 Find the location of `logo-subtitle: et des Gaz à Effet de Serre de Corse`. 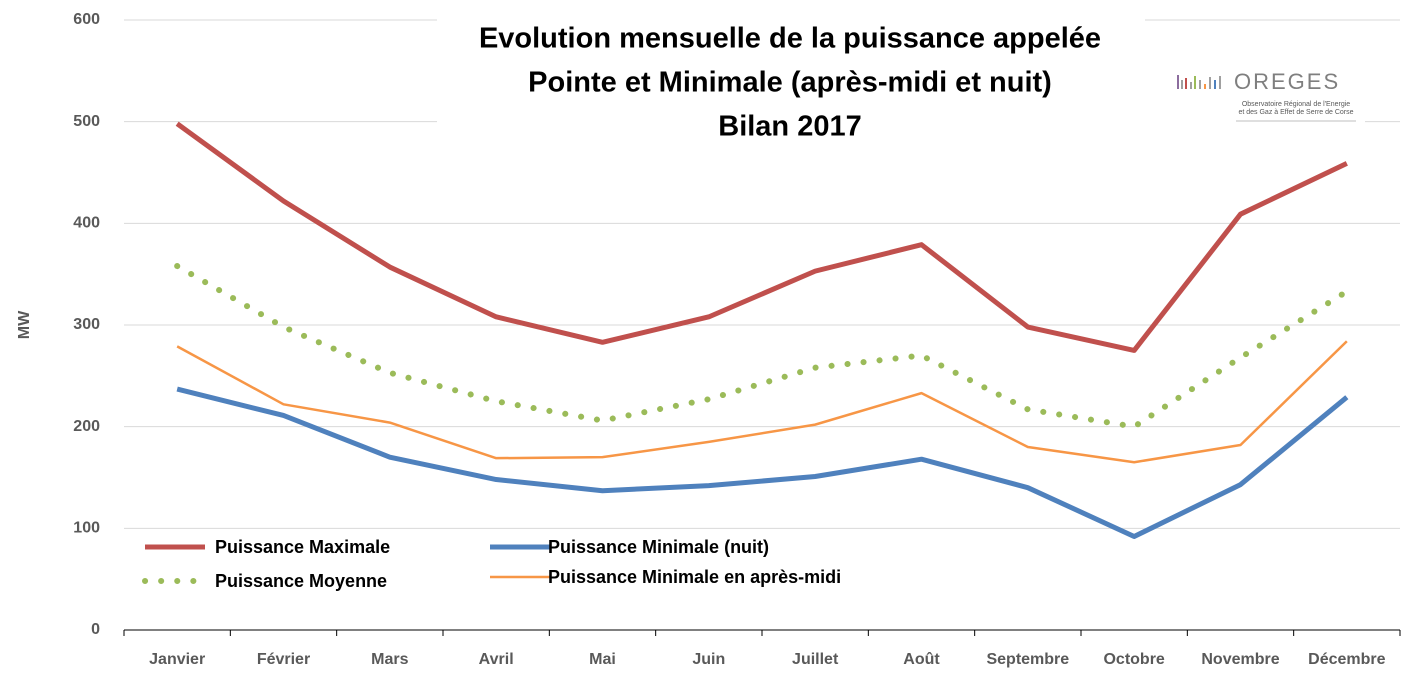

logo-subtitle: et des Gaz à Effet de Serre de Corse is located at coordinates (1295, 112).